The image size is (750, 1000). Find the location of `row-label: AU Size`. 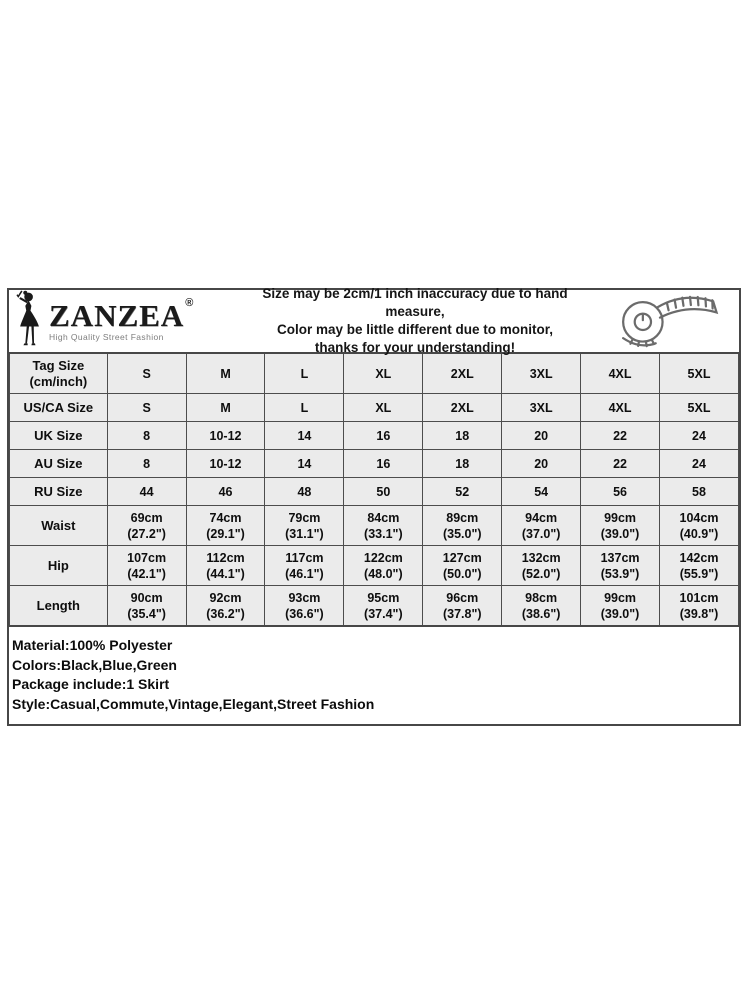

row-label: AU Size is located at coordinates (58, 463).